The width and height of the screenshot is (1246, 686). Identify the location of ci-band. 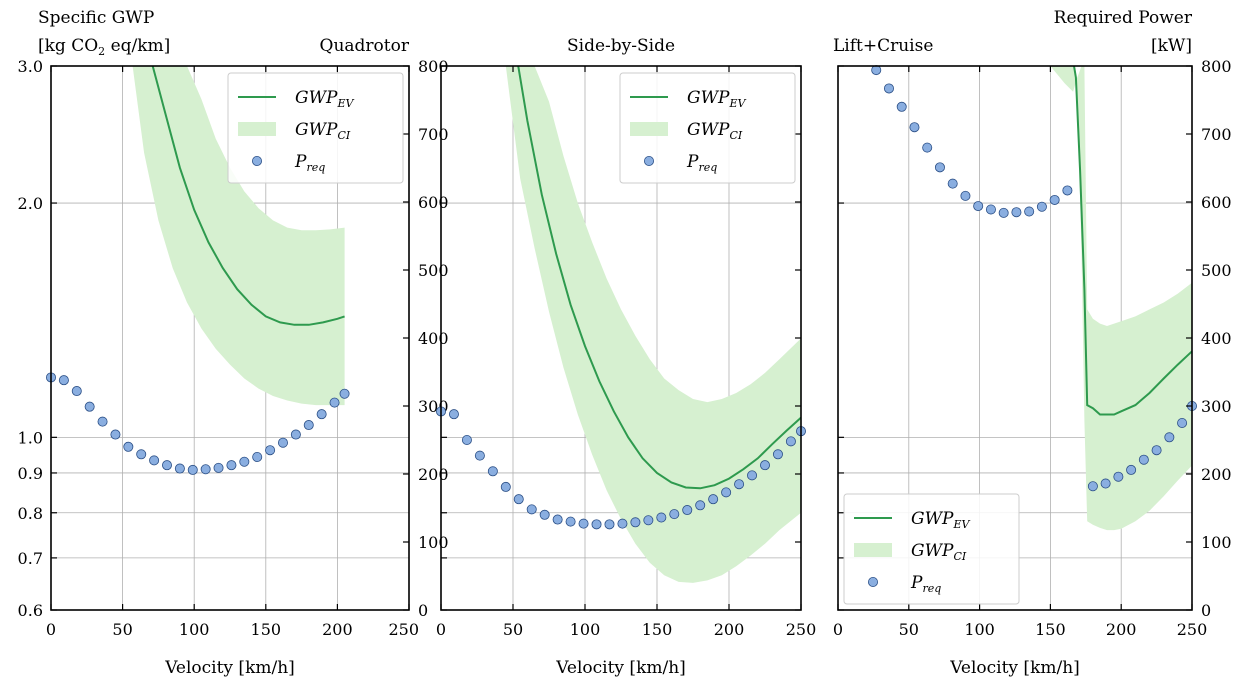
(1121, 298).